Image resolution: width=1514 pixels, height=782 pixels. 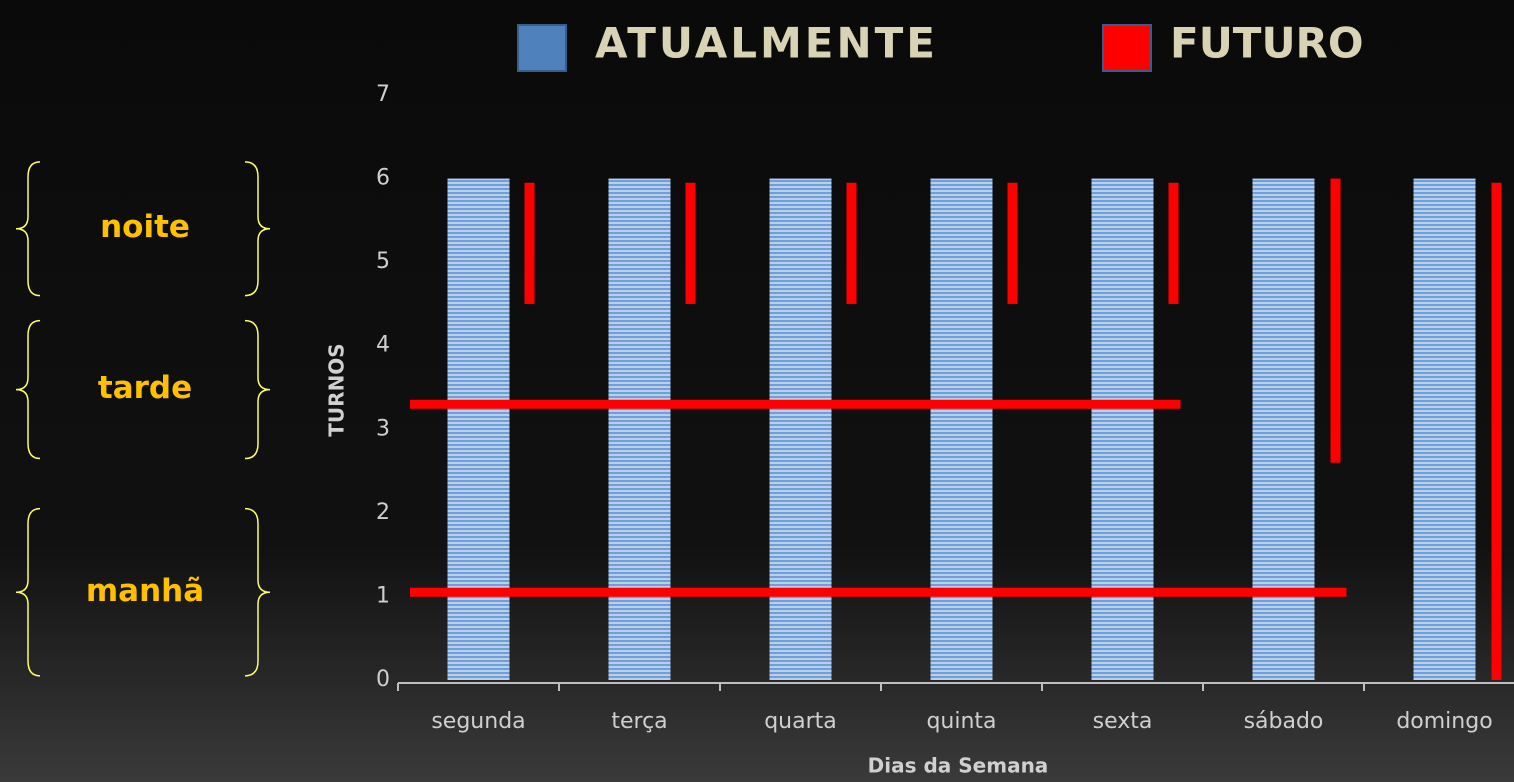 I want to click on legend-label: ATUALMENTE, so click(x=766, y=43).